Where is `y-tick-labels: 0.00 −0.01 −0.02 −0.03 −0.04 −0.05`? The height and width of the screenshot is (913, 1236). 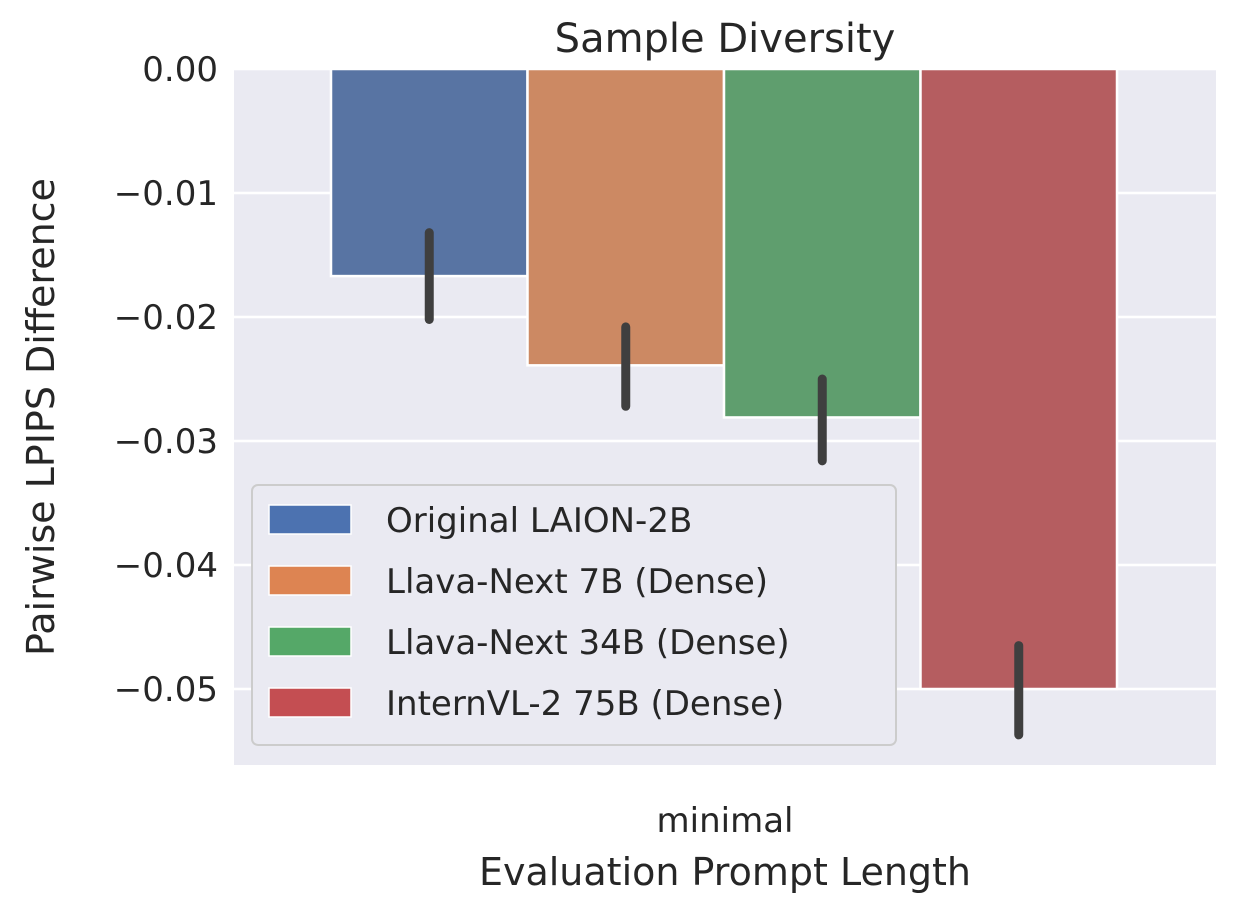 y-tick-labels: 0.00 −0.01 −0.02 −0.03 −0.04 −0.05 is located at coordinates (166, 380).